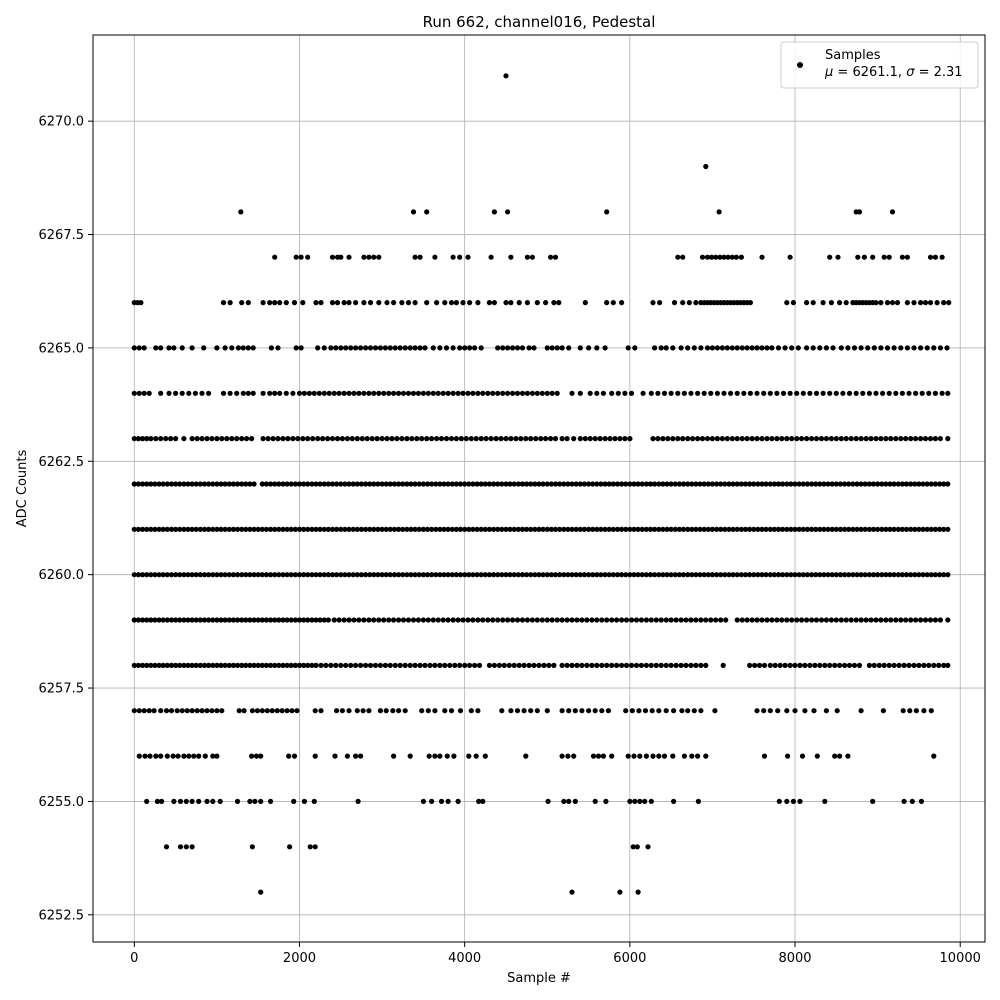 This screenshot has width=1000, height=1000. I want to click on x-tick-label: 0, so click(134, 958).